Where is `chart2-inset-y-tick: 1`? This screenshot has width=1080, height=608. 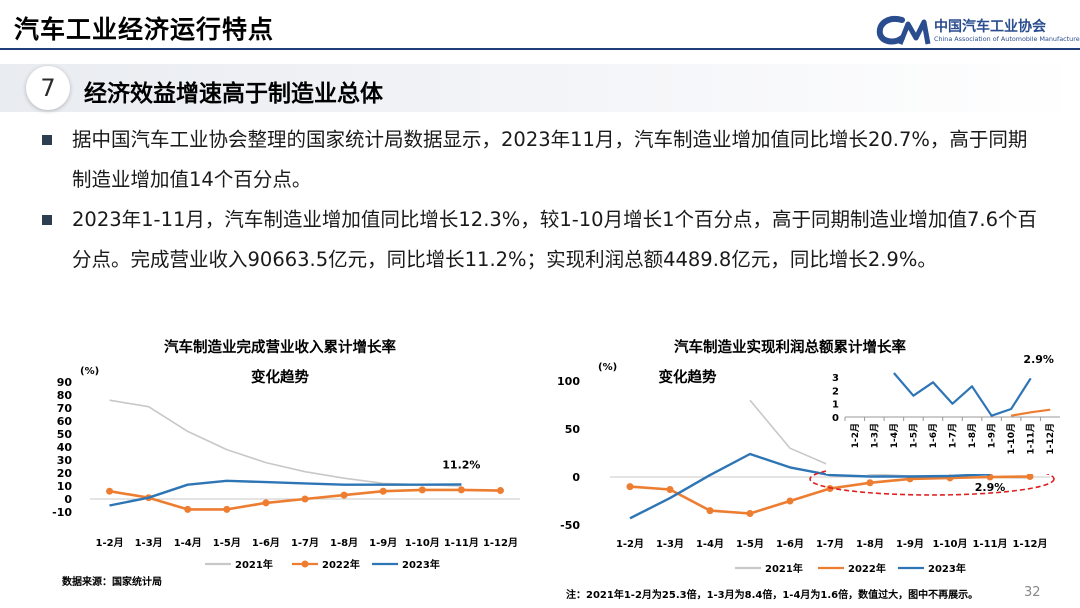
chart2-inset-y-tick: 1 is located at coordinates (835, 405).